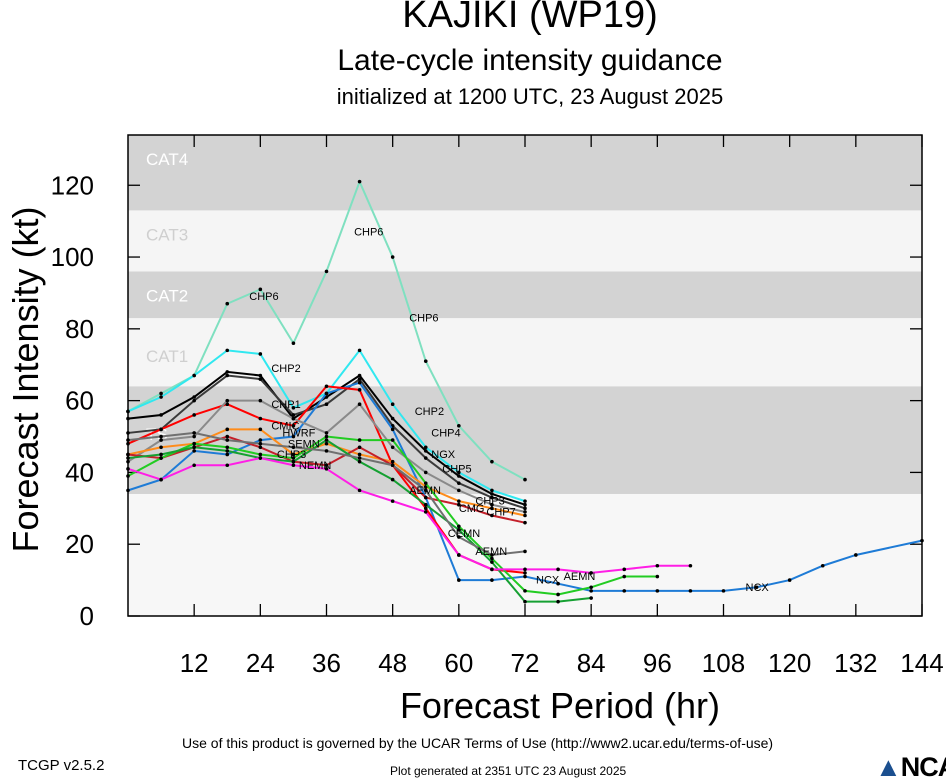  Describe the element at coordinates (456, 469) in the screenshot. I see `model-label: CHP5` at that location.